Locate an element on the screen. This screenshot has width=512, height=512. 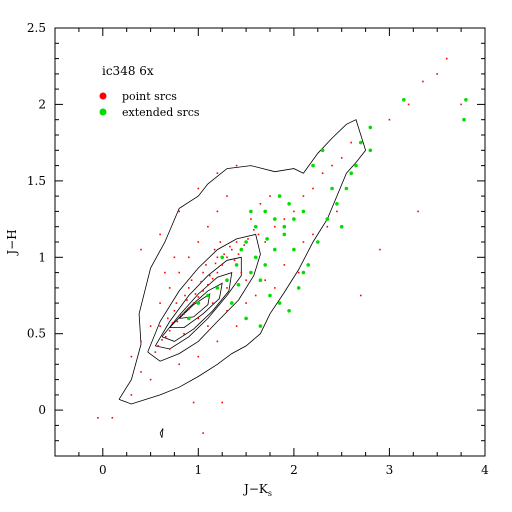
plot-annotation: ic348 6x is located at coordinates (128, 71).